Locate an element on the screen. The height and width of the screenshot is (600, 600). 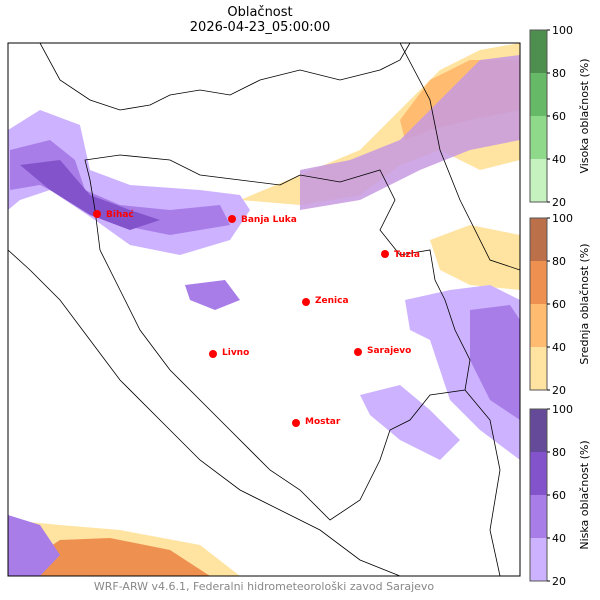
low-cloud-area-nw-core is located at coordinates (120, 187).